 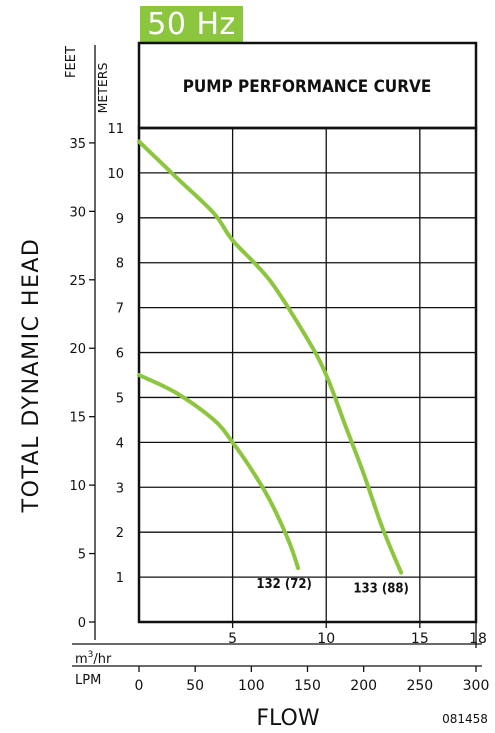 What do you see at coordinates (380, 589) in the screenshot?
I see `curve-label-133: 133 (88)` at bounding box center [380, 589].